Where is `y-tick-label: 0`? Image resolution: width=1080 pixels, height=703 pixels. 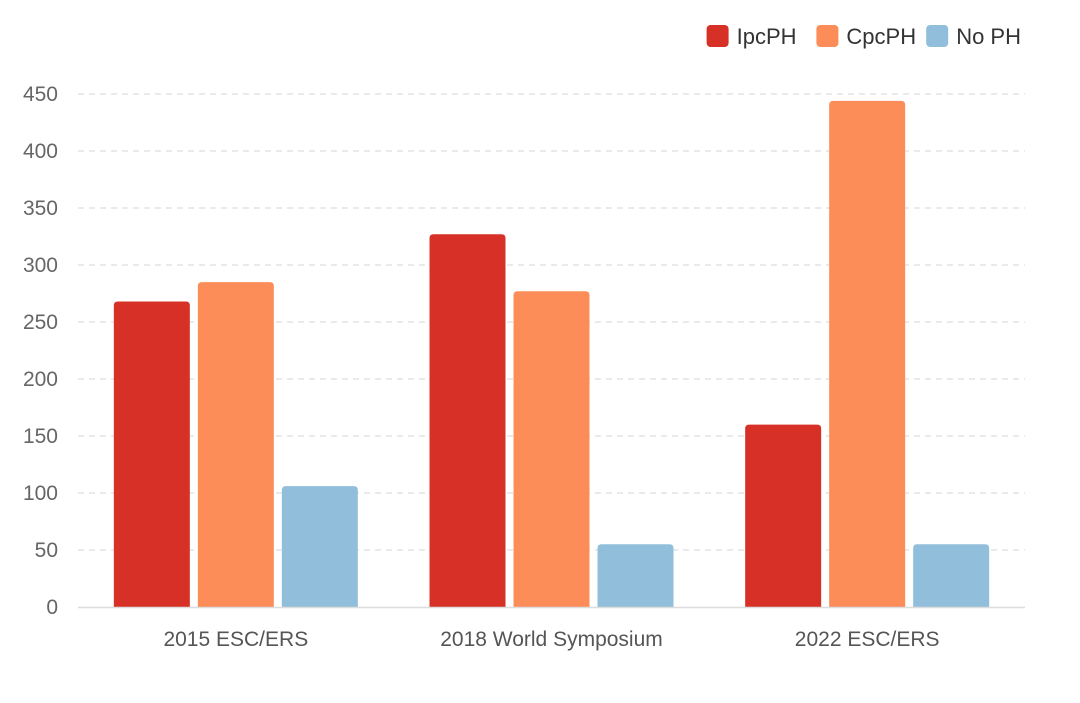 y-tick-label: 0 is located at coordinates (52, 607).